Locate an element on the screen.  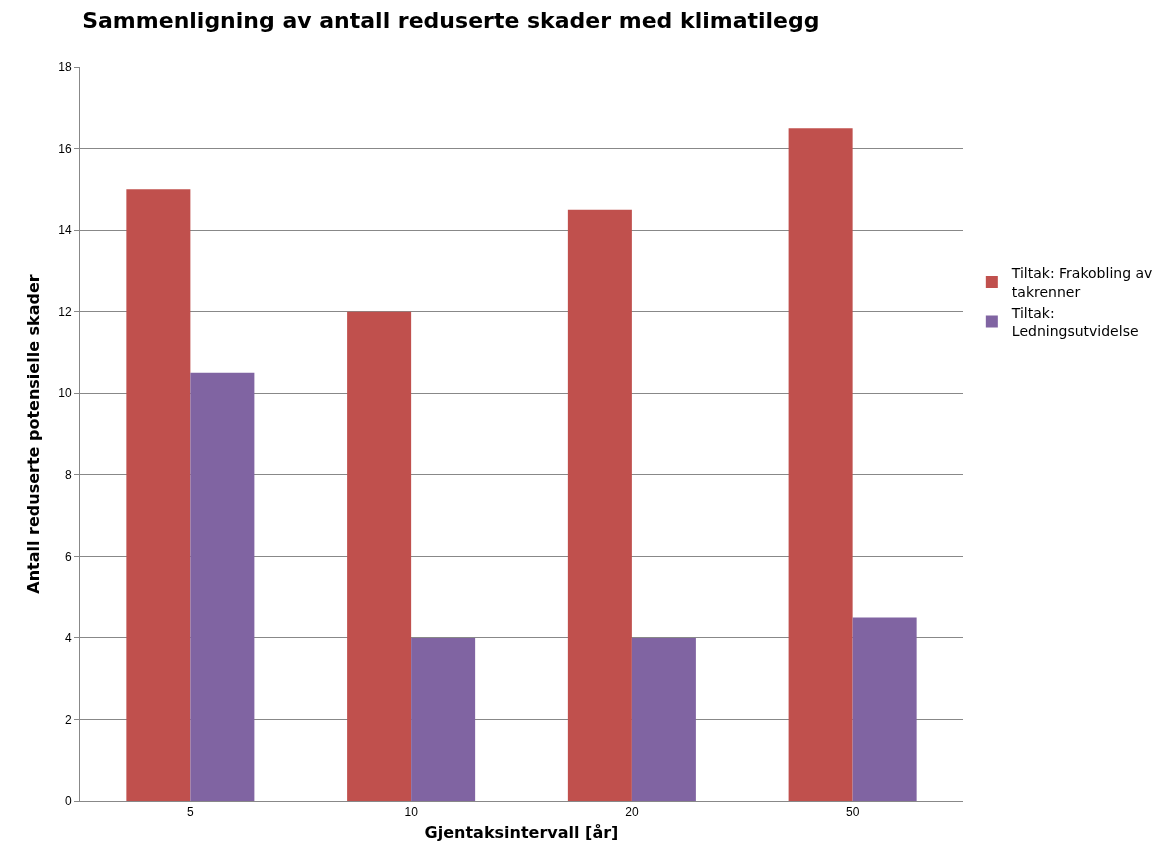
x-tick-label: 20 is located at coordinates (632, 812).